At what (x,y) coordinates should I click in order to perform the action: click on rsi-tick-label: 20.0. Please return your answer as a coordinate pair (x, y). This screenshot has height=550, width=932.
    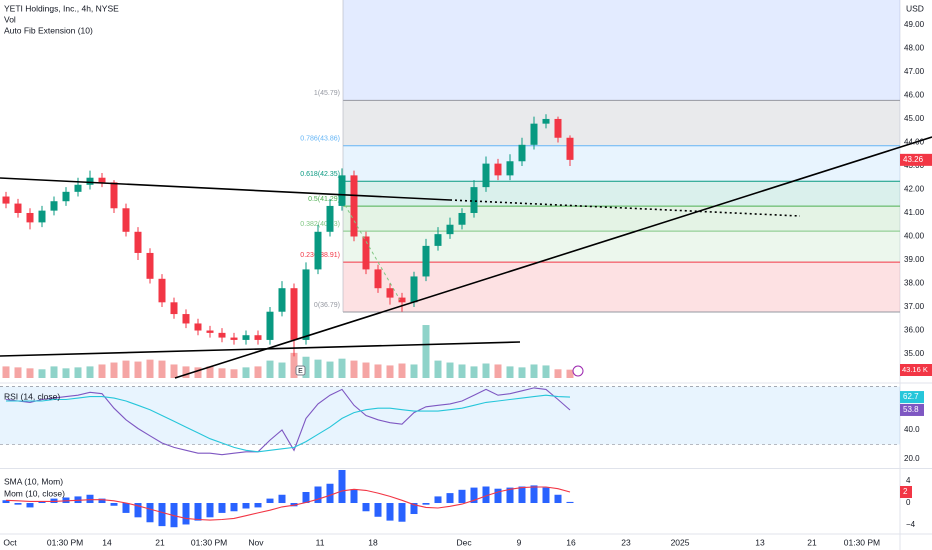
    Looking at the image, I should click on (912, 458).